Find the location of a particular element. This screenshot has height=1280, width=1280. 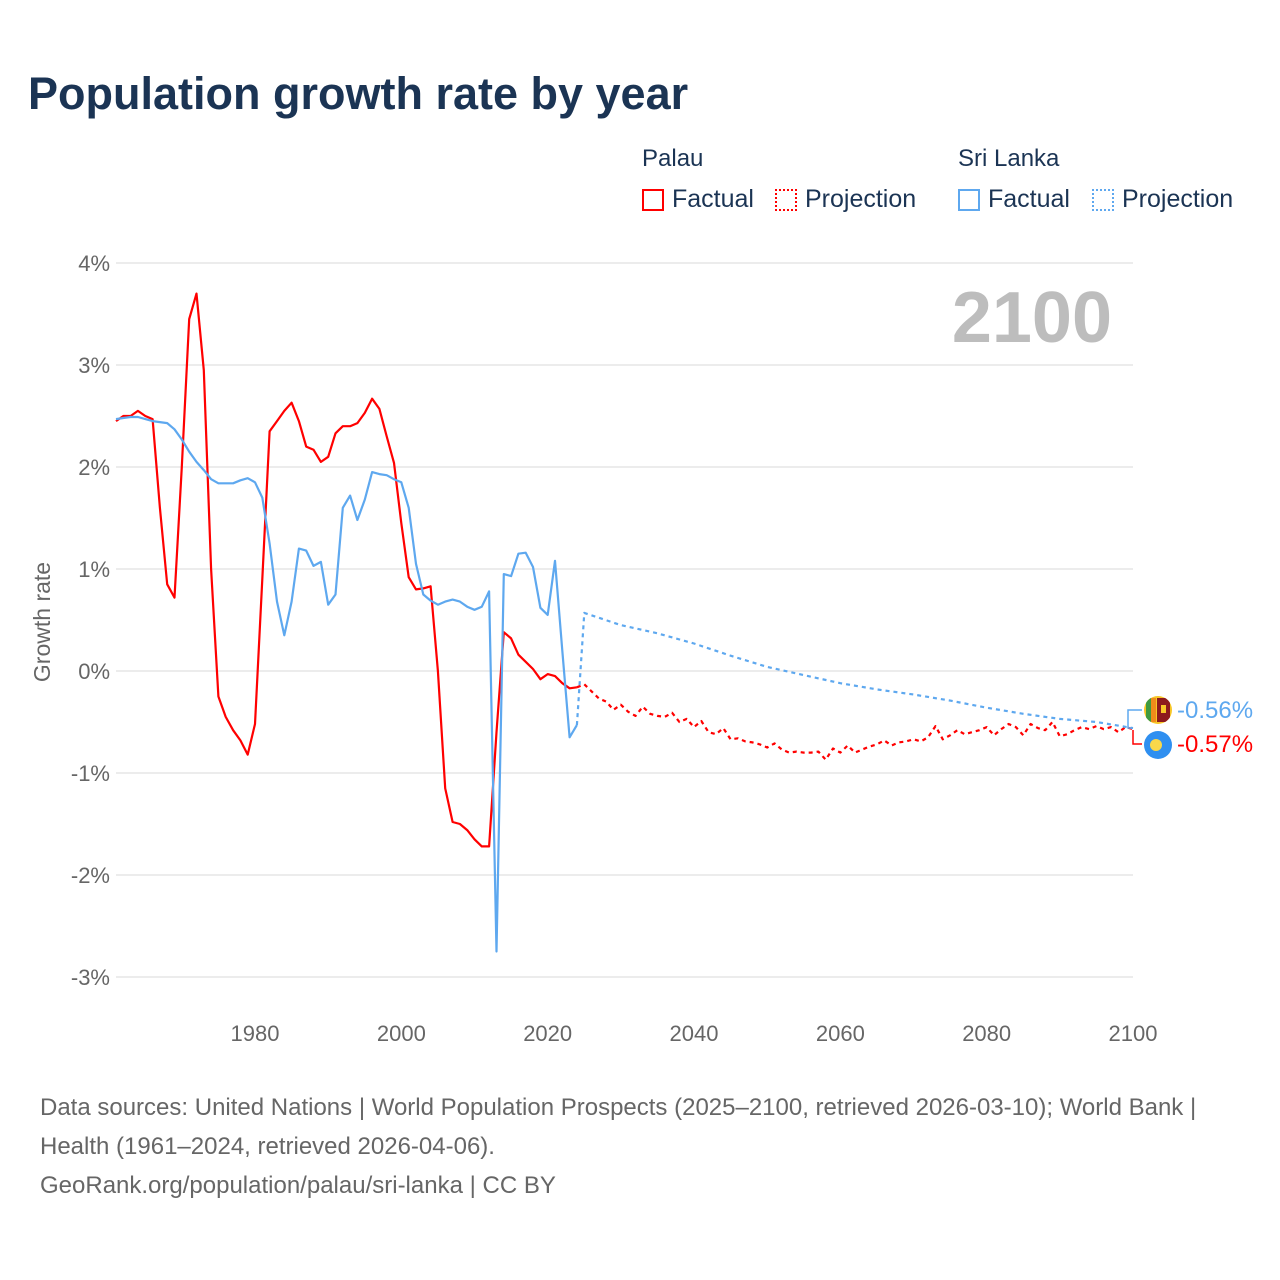

x-tick-label: 2020 is located at coordinates (547, 1033).